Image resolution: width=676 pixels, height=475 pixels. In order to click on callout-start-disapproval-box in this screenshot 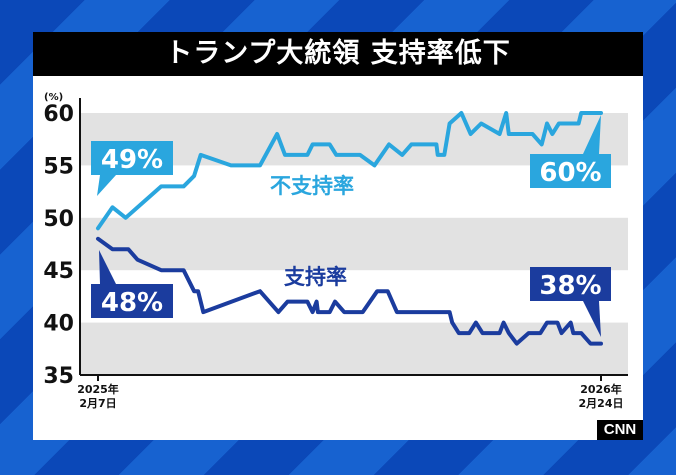, I will do `click(132, 158)`.